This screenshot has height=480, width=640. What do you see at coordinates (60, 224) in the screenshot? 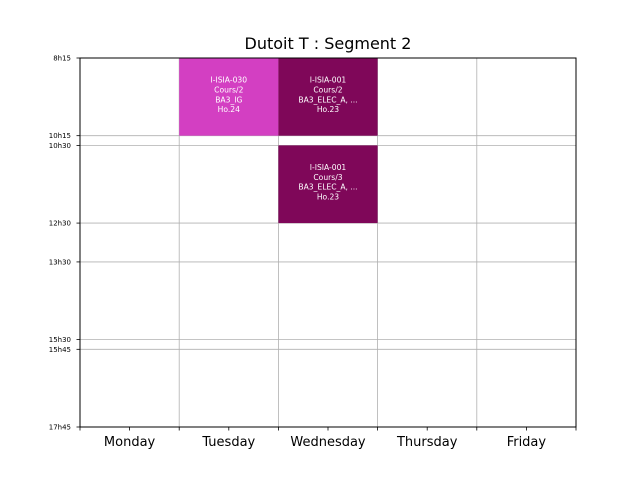
I see `y-tick-label: 12h30` at bounding box center [60, 224].